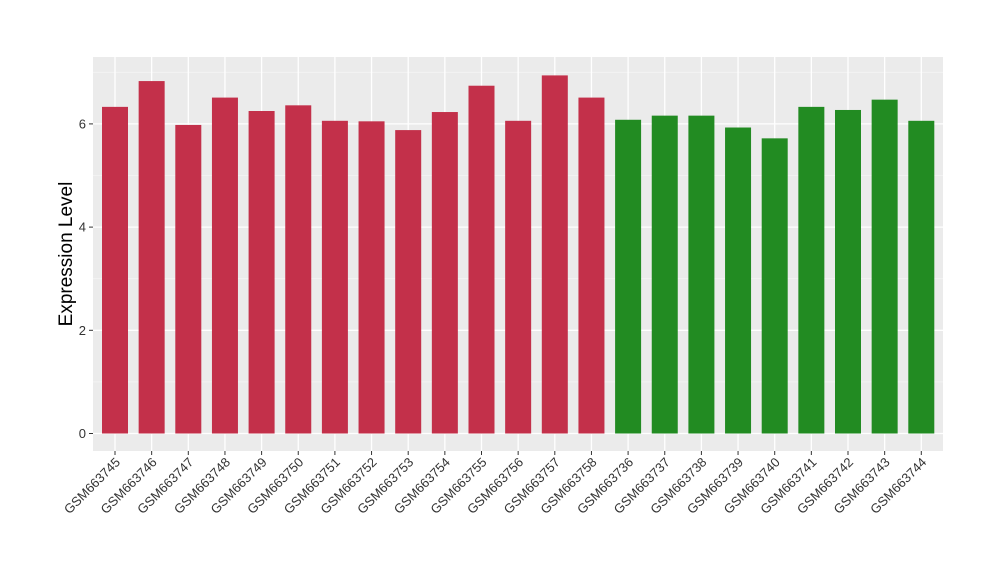 The width and height of the screenshot is (1000, 580). What do you see at coordinates (82, 330) in the screenshot?
I see `y-tick-label: 2` at bounding box center [82, 330].